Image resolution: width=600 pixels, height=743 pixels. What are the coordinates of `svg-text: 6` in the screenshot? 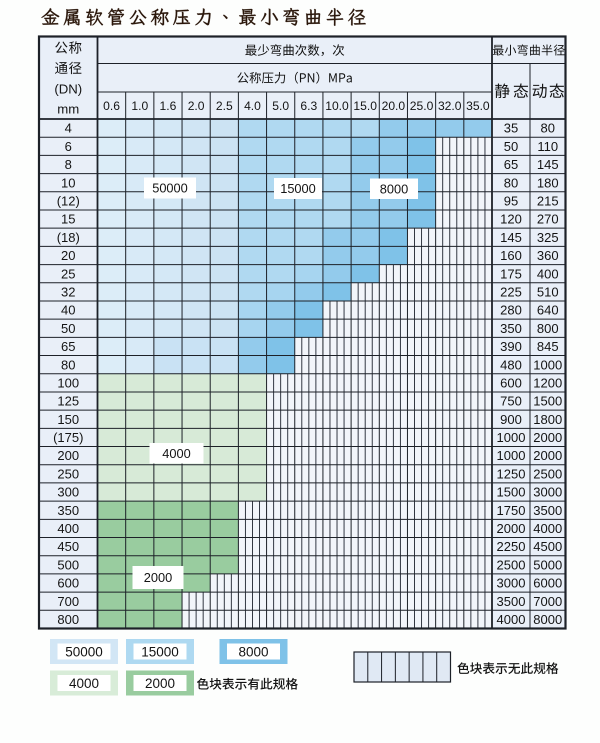 It's located at (68, 146).